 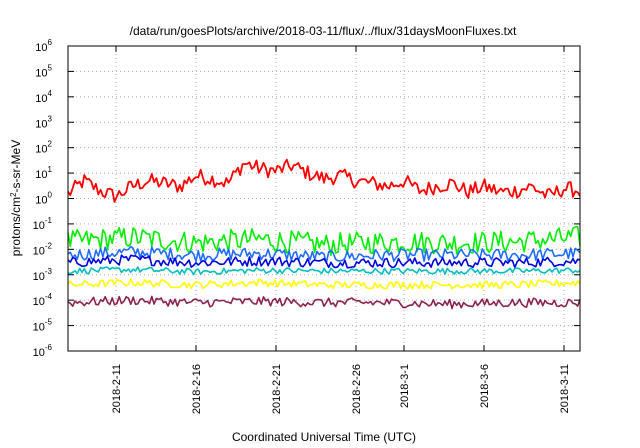 I want to click on y-axis-label-part-1: protons/cm, so click(x=16, y=226).